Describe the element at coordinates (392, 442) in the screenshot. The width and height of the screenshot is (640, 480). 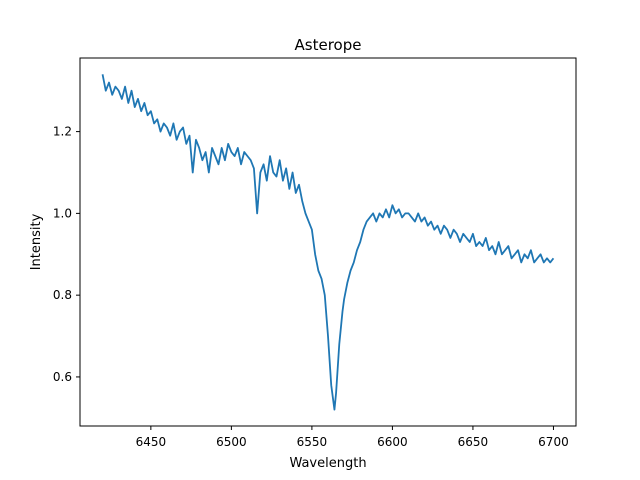
I see `x-tick-label: 6600` at that location.